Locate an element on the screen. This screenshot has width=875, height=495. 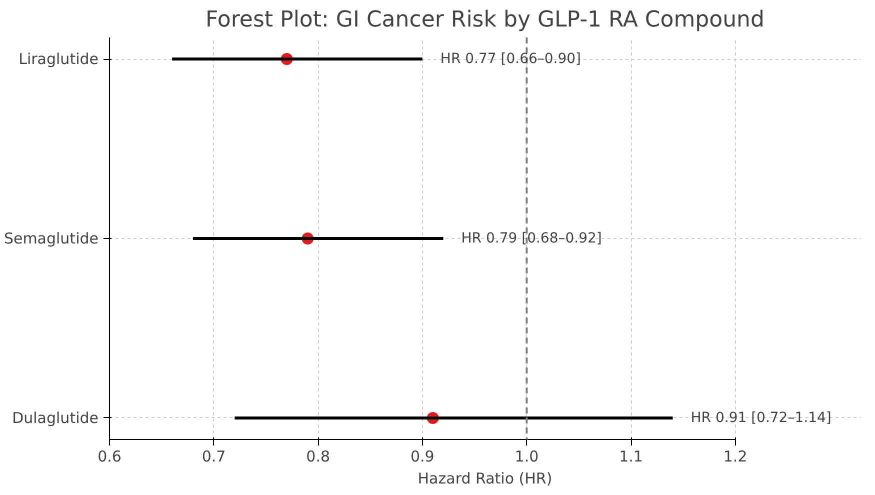
y-tick-label: Liraglutide is located at coordinates (58, 59).